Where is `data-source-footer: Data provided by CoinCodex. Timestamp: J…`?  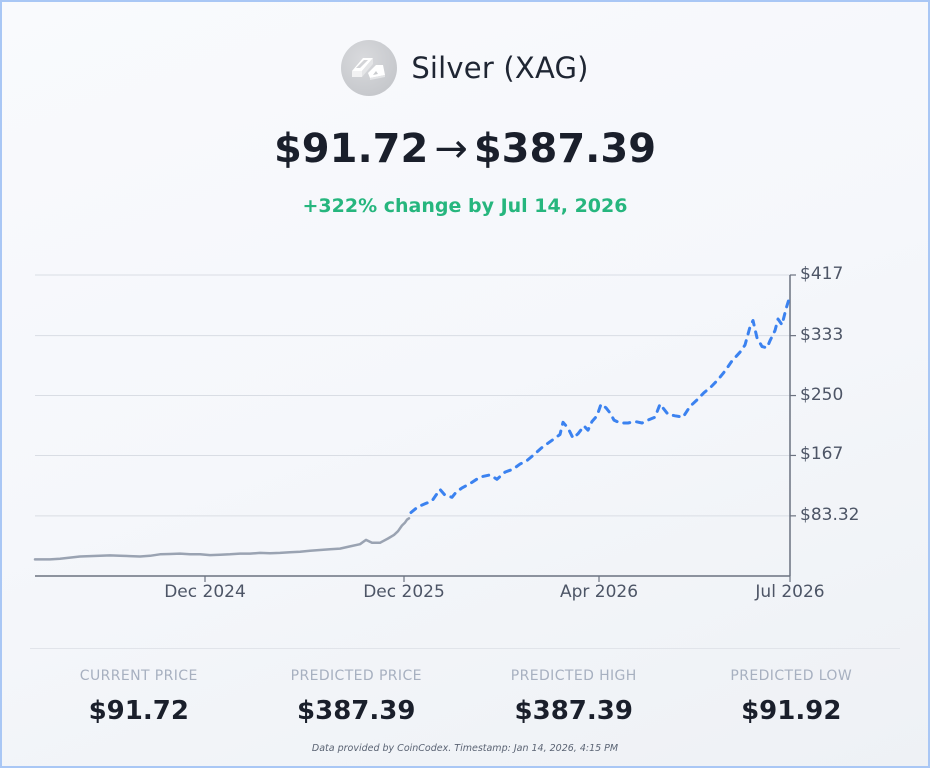
data-source-footer: Data provided by CoinCodex. Timestamp: J… is located at coordinates (465, 748).